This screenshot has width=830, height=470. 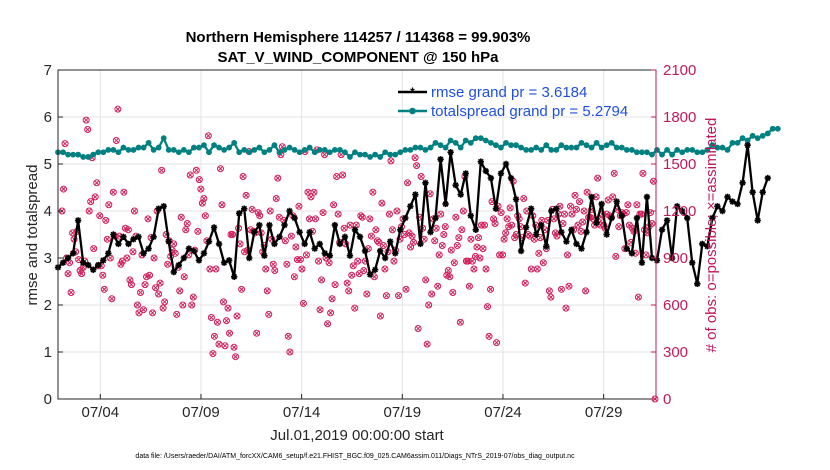 What do you see at coordinates (667, 399) in the screenshot?
I see `right-y-tick-label: 0` at bounding box center [667, 399].